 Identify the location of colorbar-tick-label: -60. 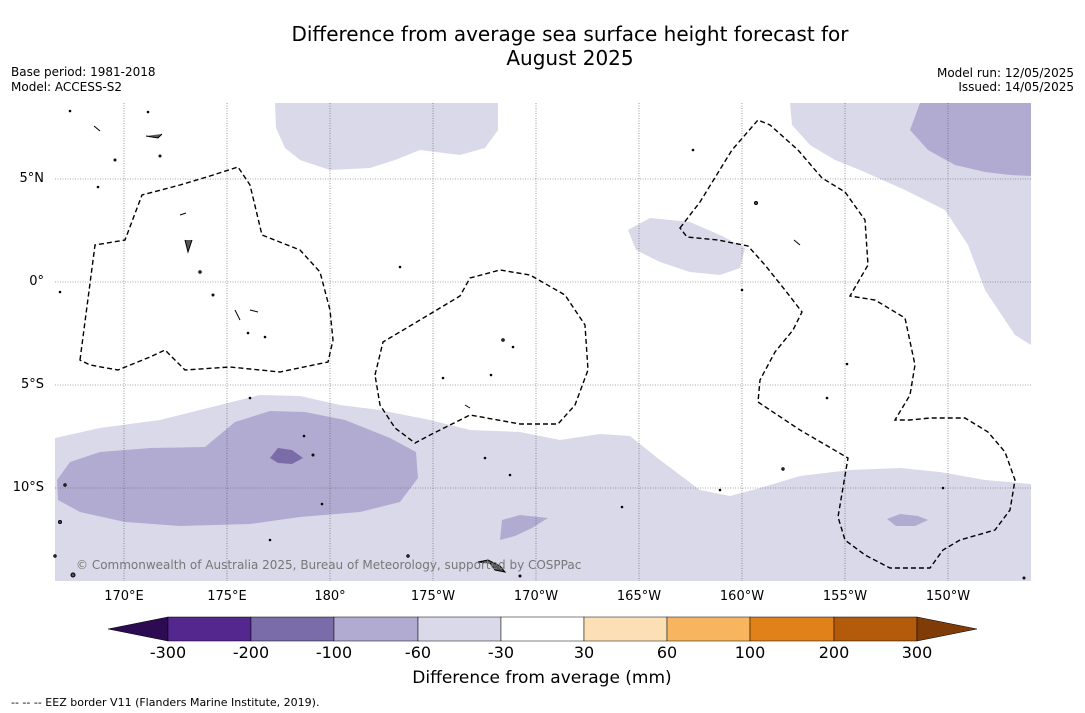
(418, 652).